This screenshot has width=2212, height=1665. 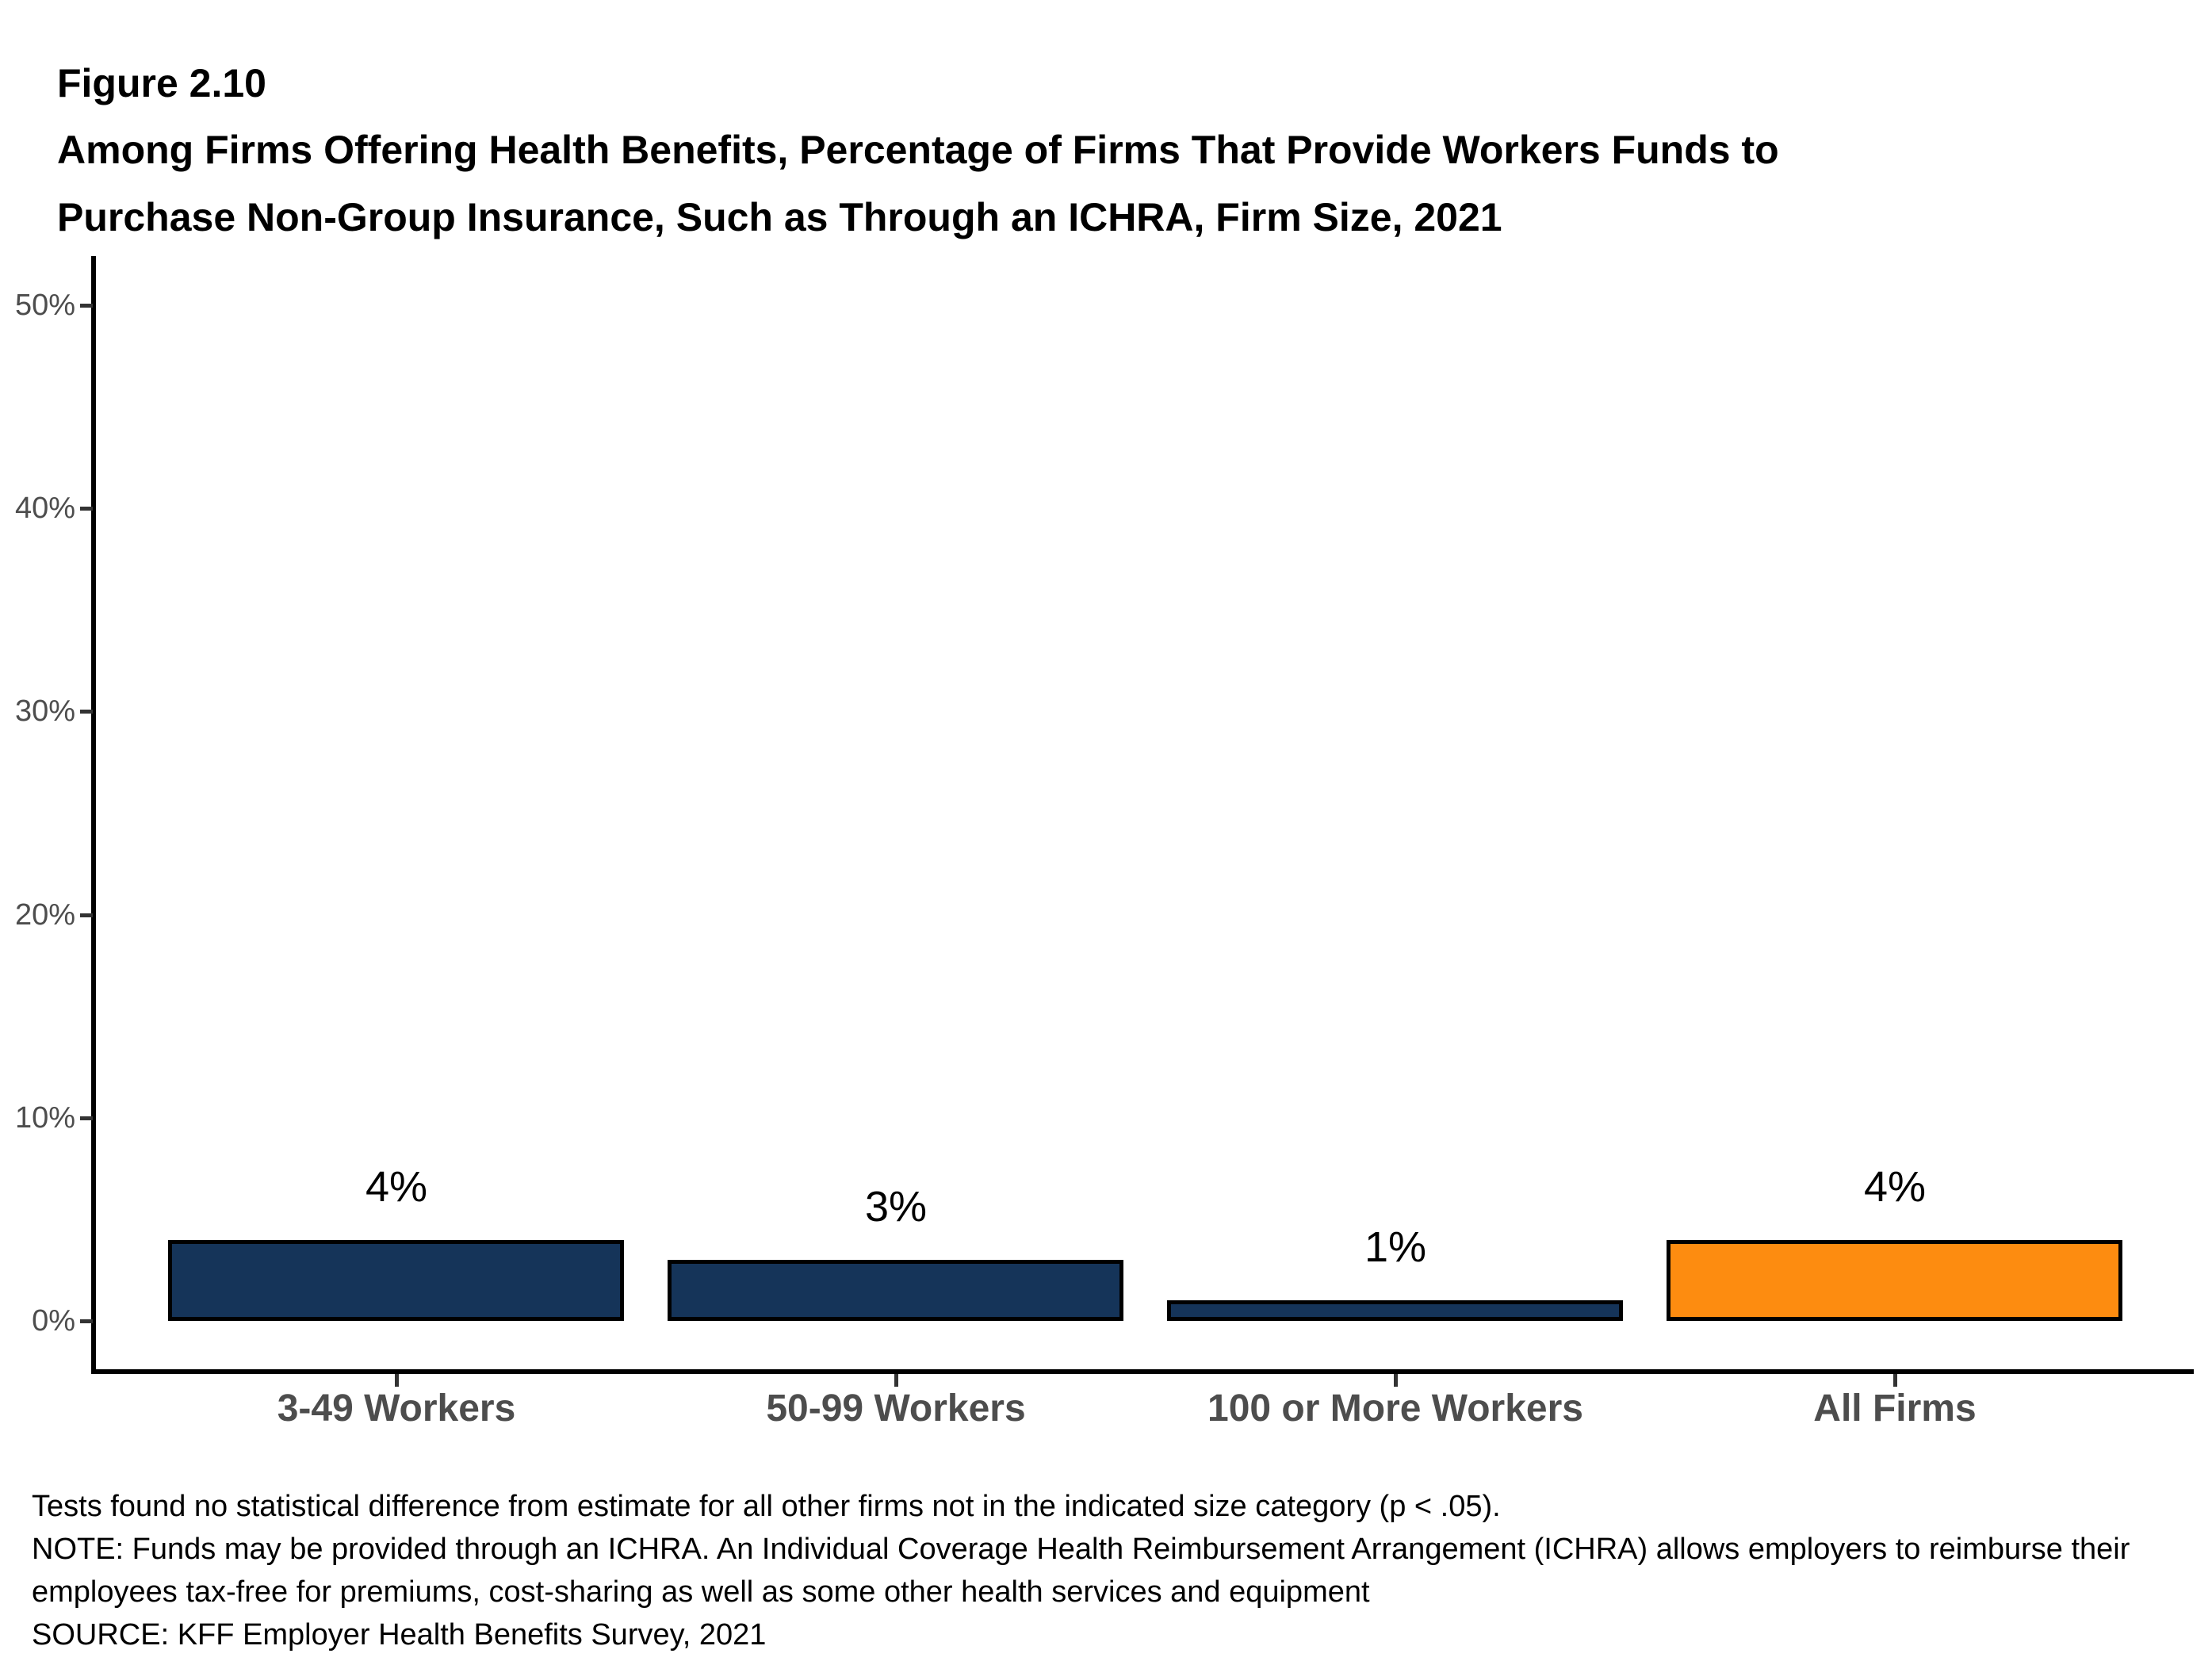 I want to click on x-axis-label-50-99-workers: 50-99 Workers, so click(x=896, y=1409).